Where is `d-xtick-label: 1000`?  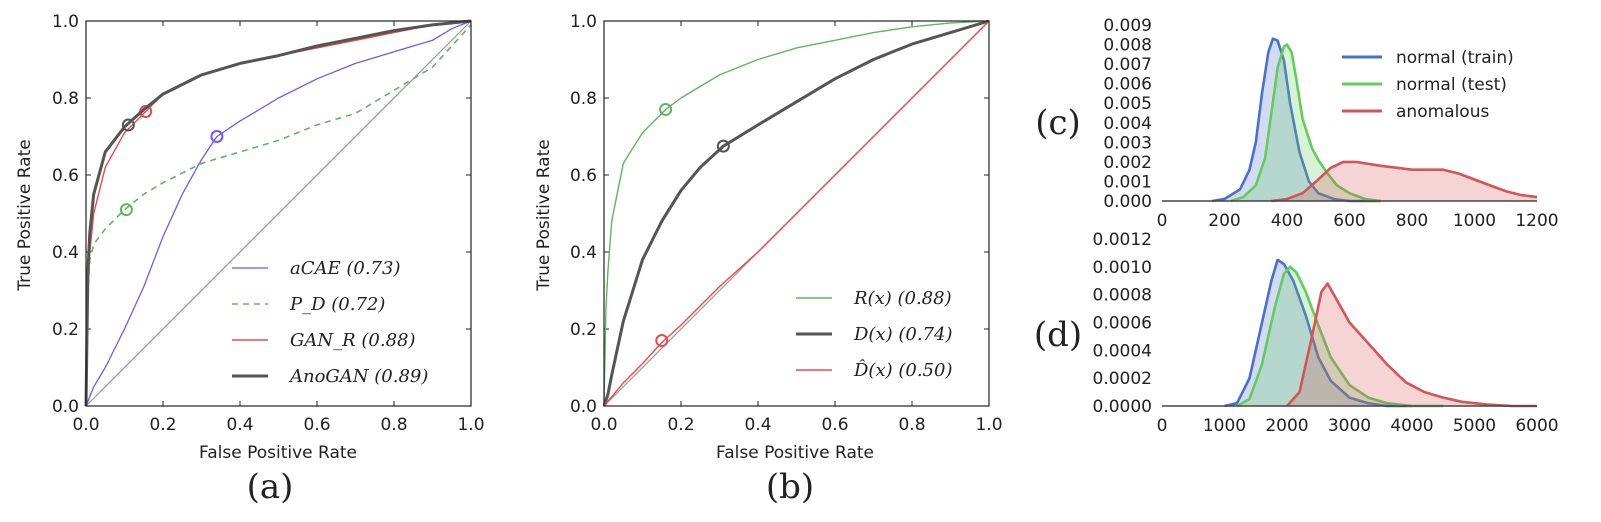 d-xtick-label: 1000 is located at coordinates (1224, 426).